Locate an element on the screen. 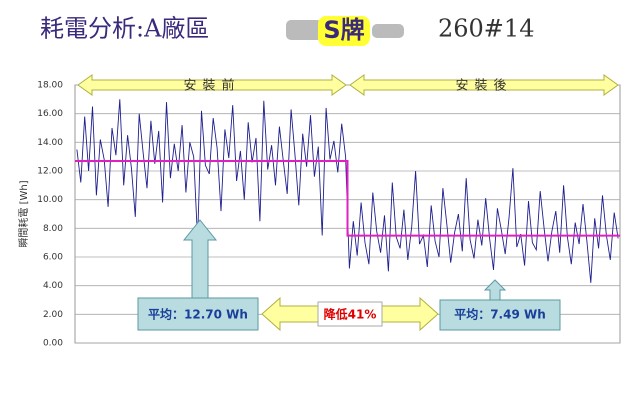  chart-title: 耗電分析:A廠區 is located at coordinates (124, 29).